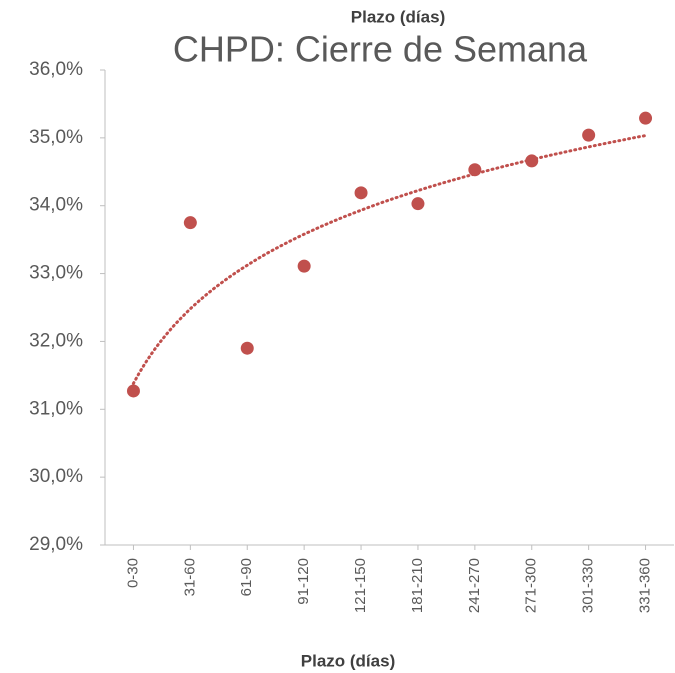 Image resolution: width=675 pixels, height=673 pixels. Describe the element at coordinates (380, 49) in the screenshot. I see `chart-title: CHPD: Cierre de Semana` at that location.